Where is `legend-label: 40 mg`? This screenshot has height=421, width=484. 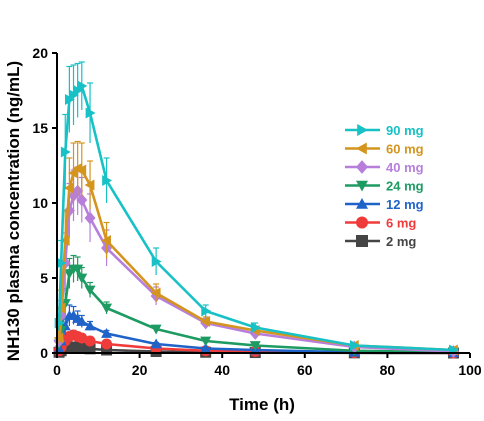
legend-label: 40 mg is located at coordinates (405, 167).